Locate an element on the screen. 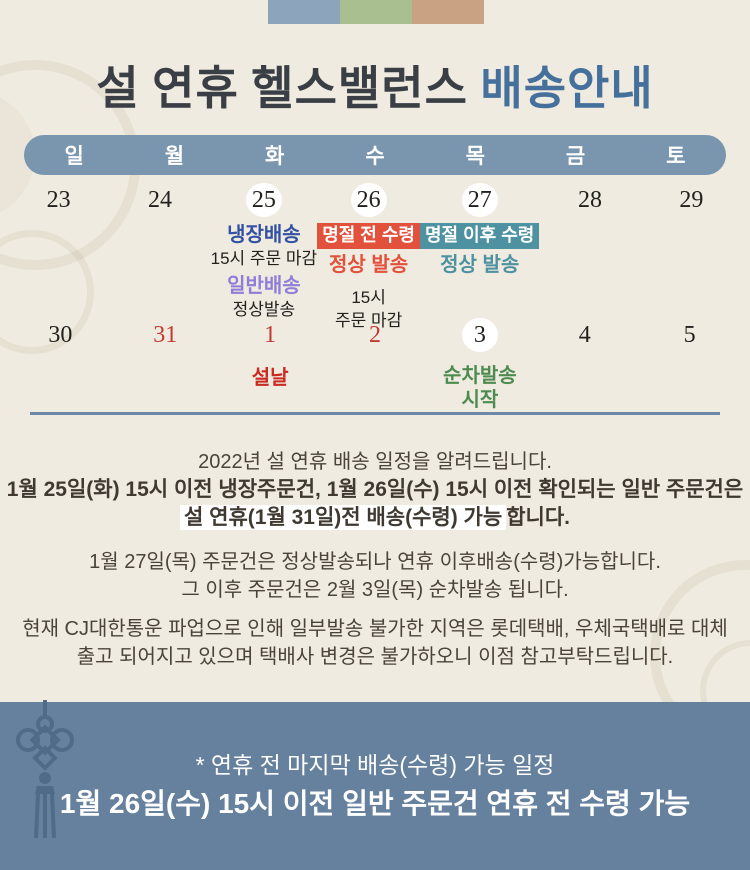  note-time: 15시 is located at coordinates (368, 297).